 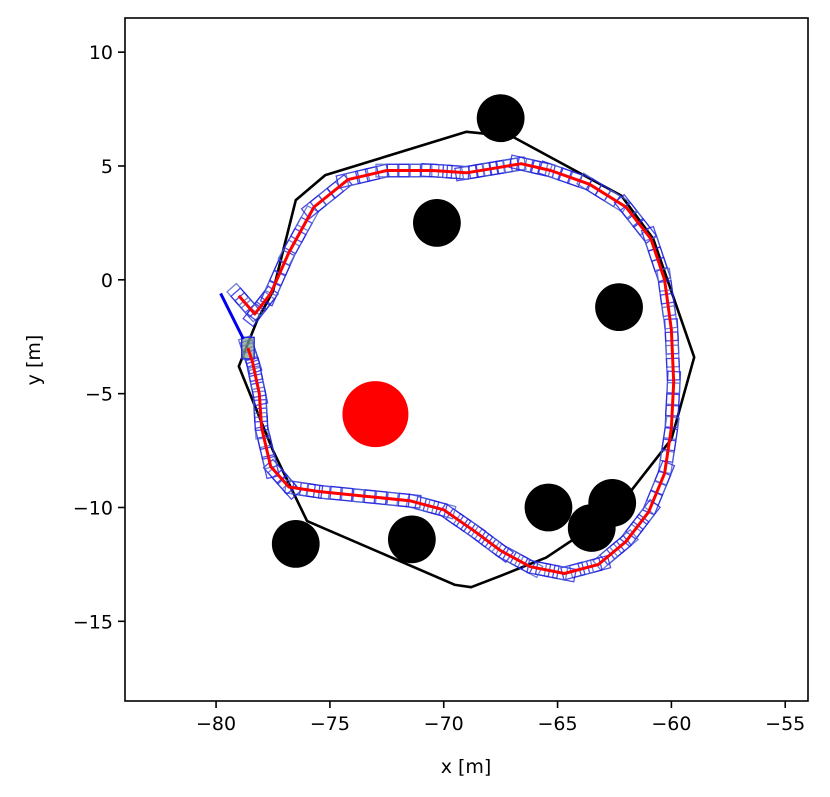 What do you see at coordinates (785, 724) in the screenshot?
I see `x-tick-label: −55` at bounding box center [785, 724].